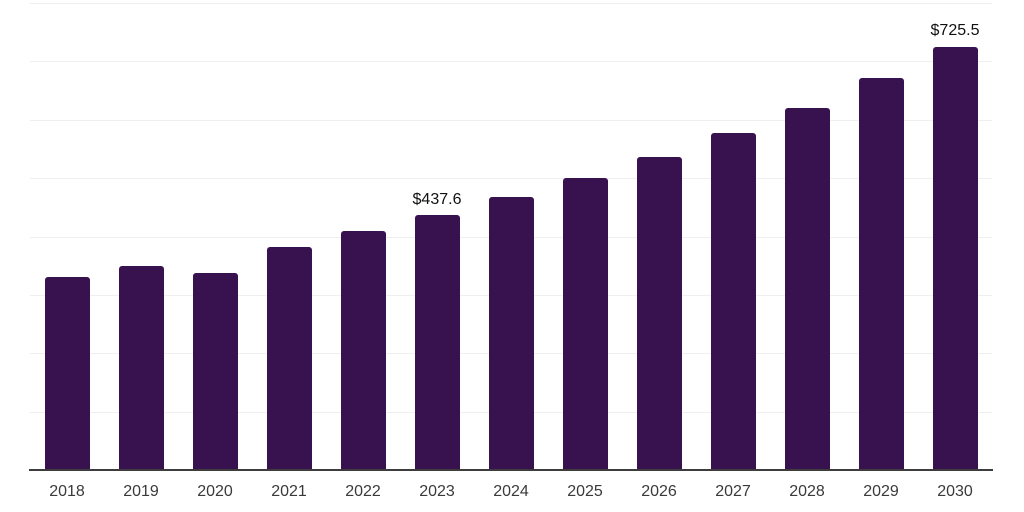 Image resolution: width=1024 pixels, height=512 pixels. Describe the element at coordinates (733, 491) in the screenshot. I see `x-tick-2027: 2027` at that location.